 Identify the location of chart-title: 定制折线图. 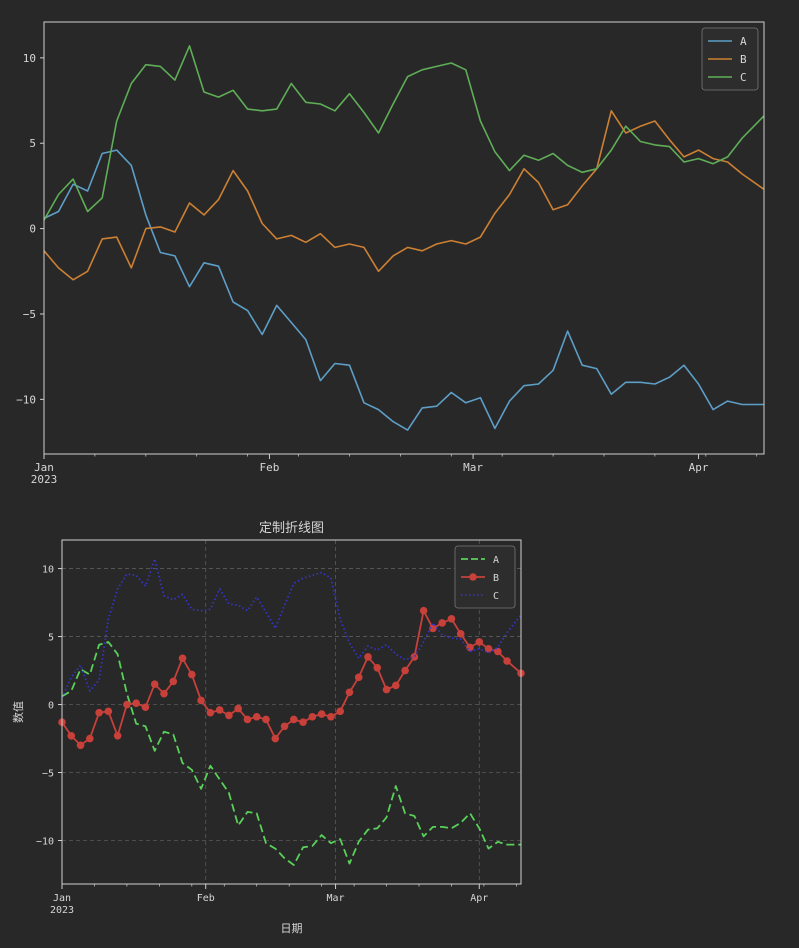
(291, 528).